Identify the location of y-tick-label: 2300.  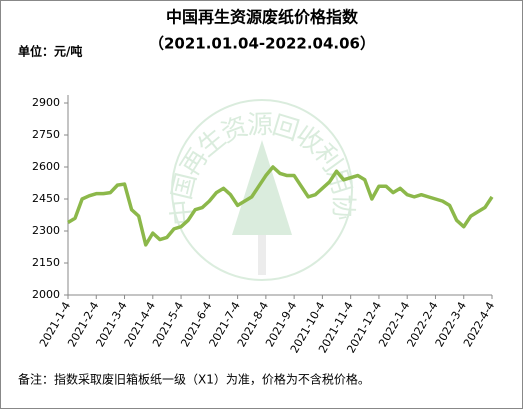
(46, 230).